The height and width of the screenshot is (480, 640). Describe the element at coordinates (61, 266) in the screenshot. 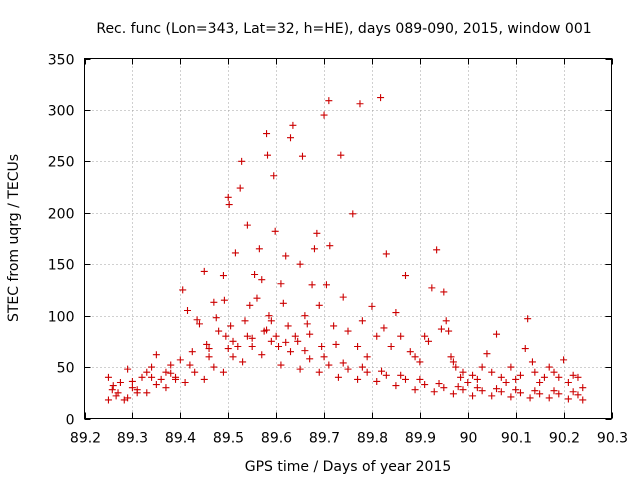

I see `y-tick-label: 150` at that location.